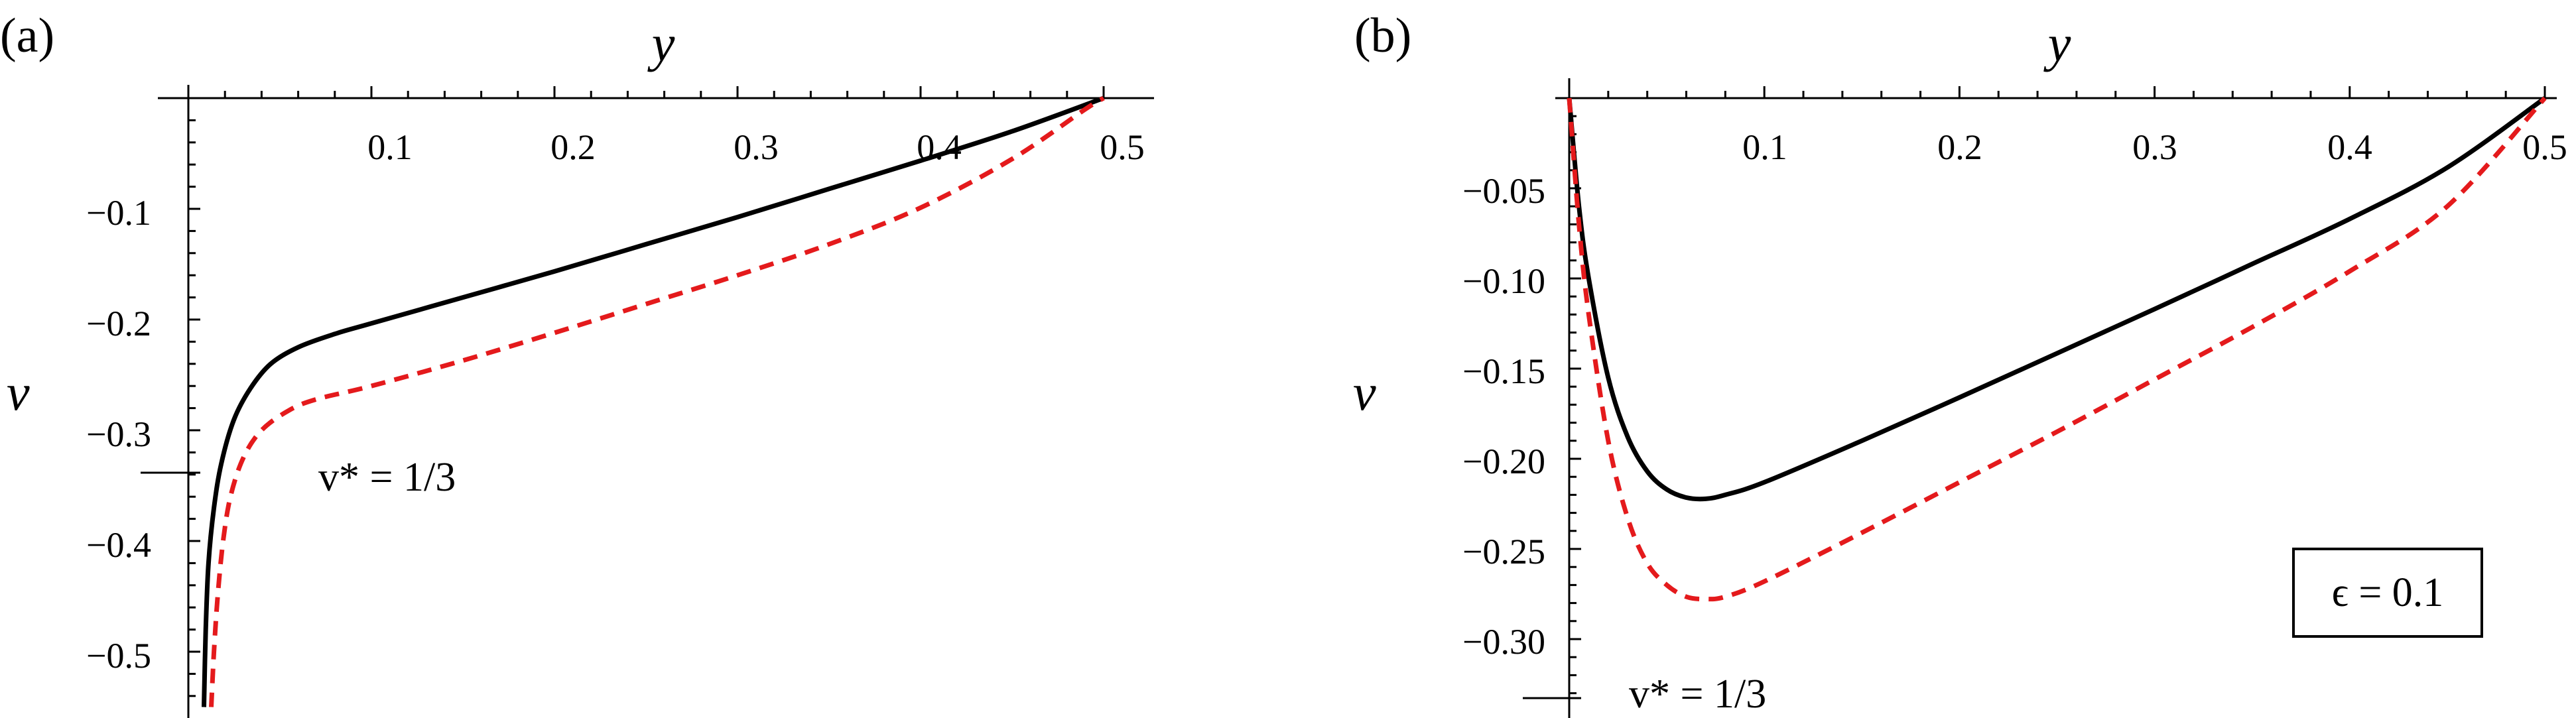 The image size is (2576, 718). I want to click on panel-a-y-tick-label-neg-0.2: −0.2, so click(119, 324).